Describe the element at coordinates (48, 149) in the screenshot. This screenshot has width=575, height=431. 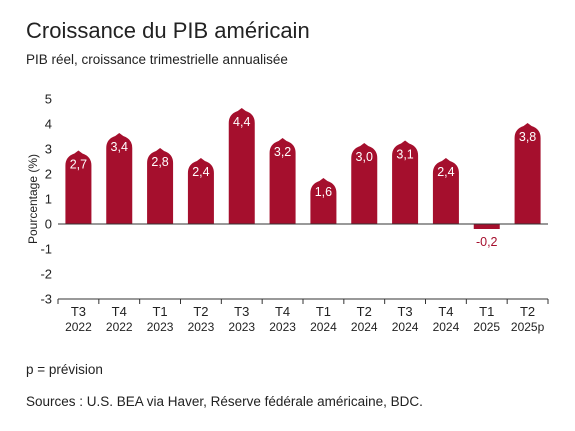
I see `y-tick-label: 3` at that location.